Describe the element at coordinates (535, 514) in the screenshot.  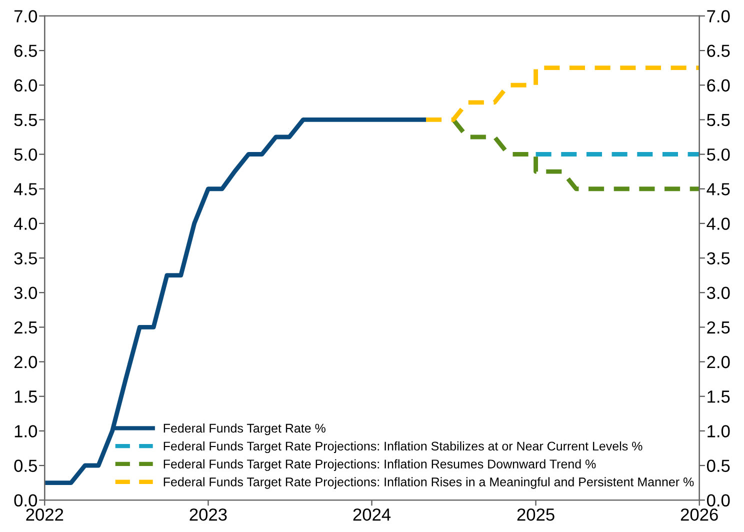
I see `x-tick-label: 2025` at that location.